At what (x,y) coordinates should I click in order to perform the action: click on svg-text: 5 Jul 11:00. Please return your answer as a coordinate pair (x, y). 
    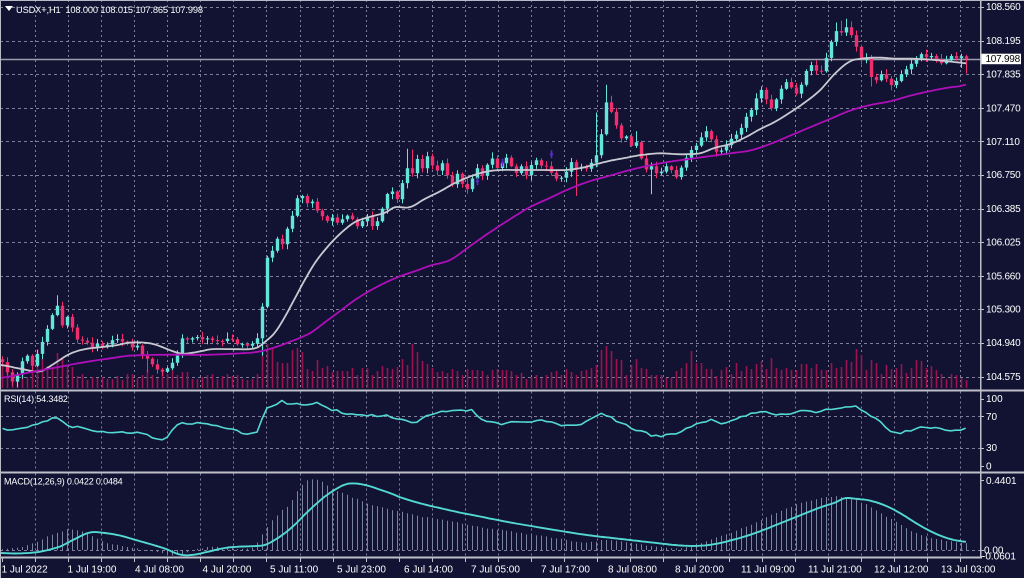
    Looking at the image, I should click on (294, 570).